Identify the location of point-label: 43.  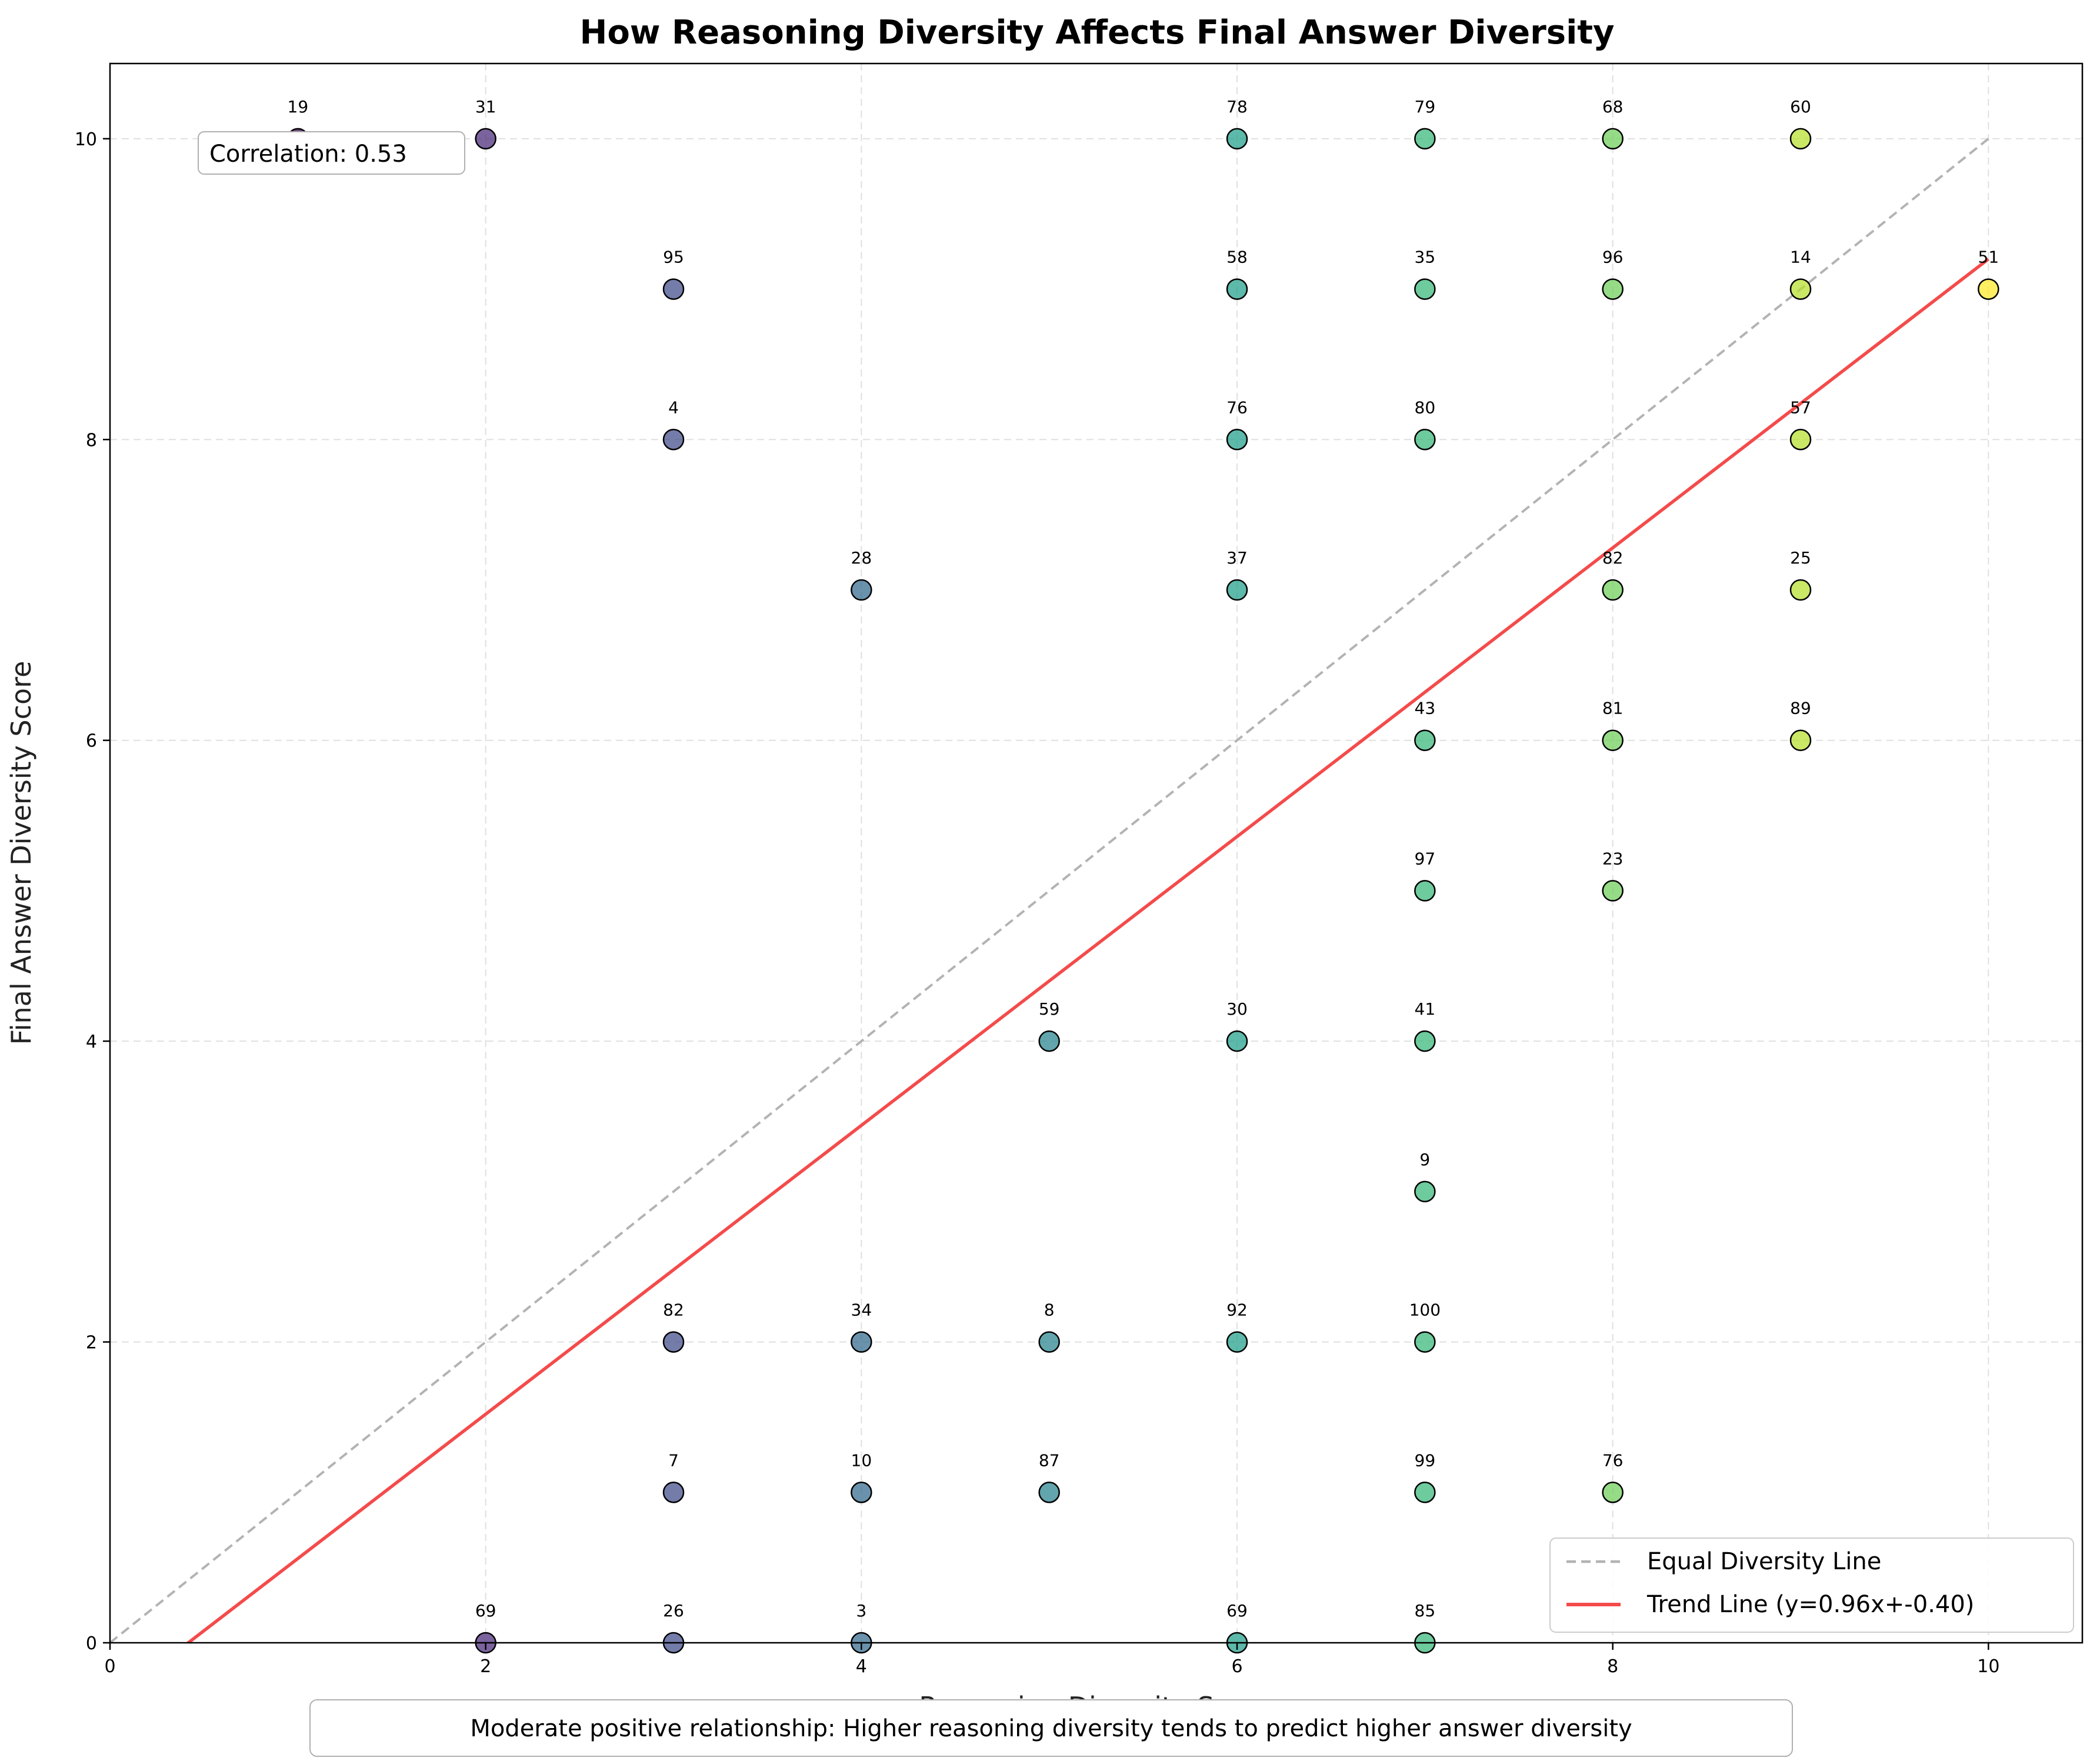
(1425, 708).